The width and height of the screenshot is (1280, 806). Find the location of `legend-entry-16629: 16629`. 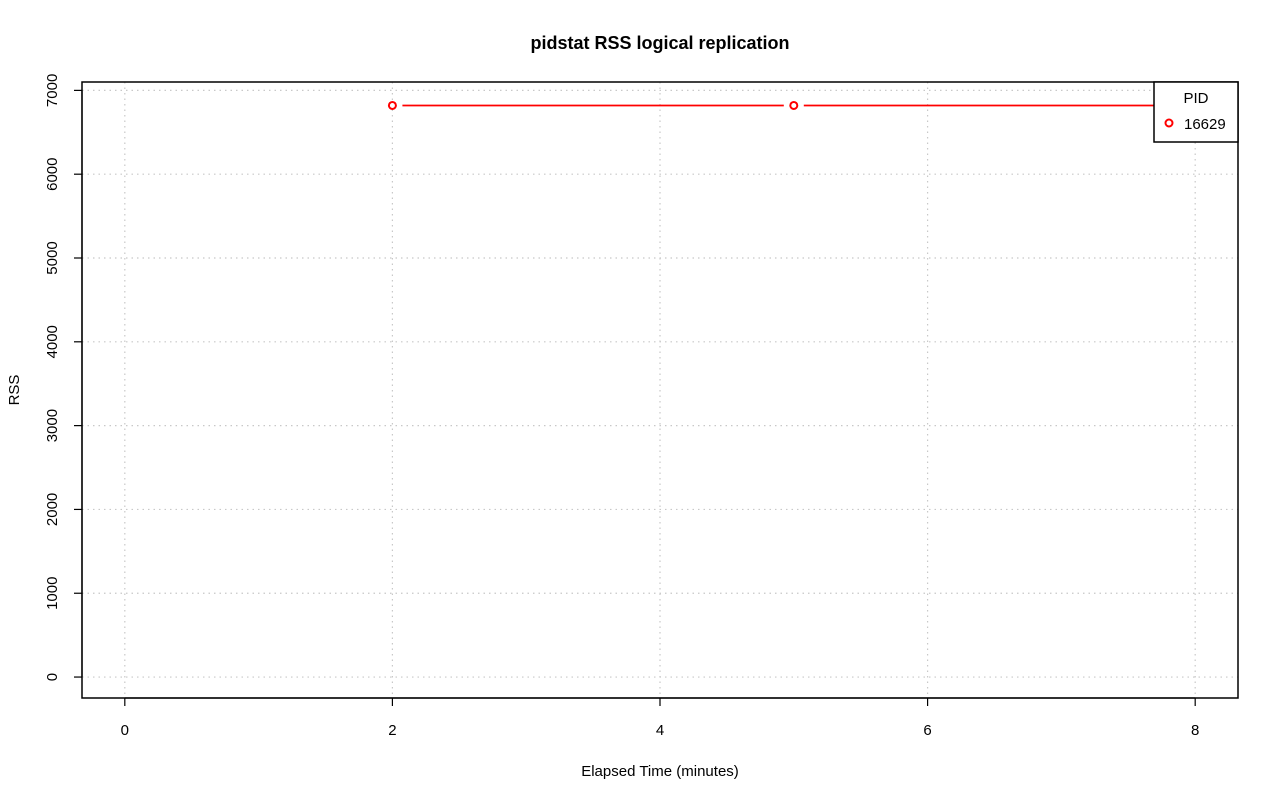

legend-entry-16629: 16629 is located at coordinates (1205, 124).